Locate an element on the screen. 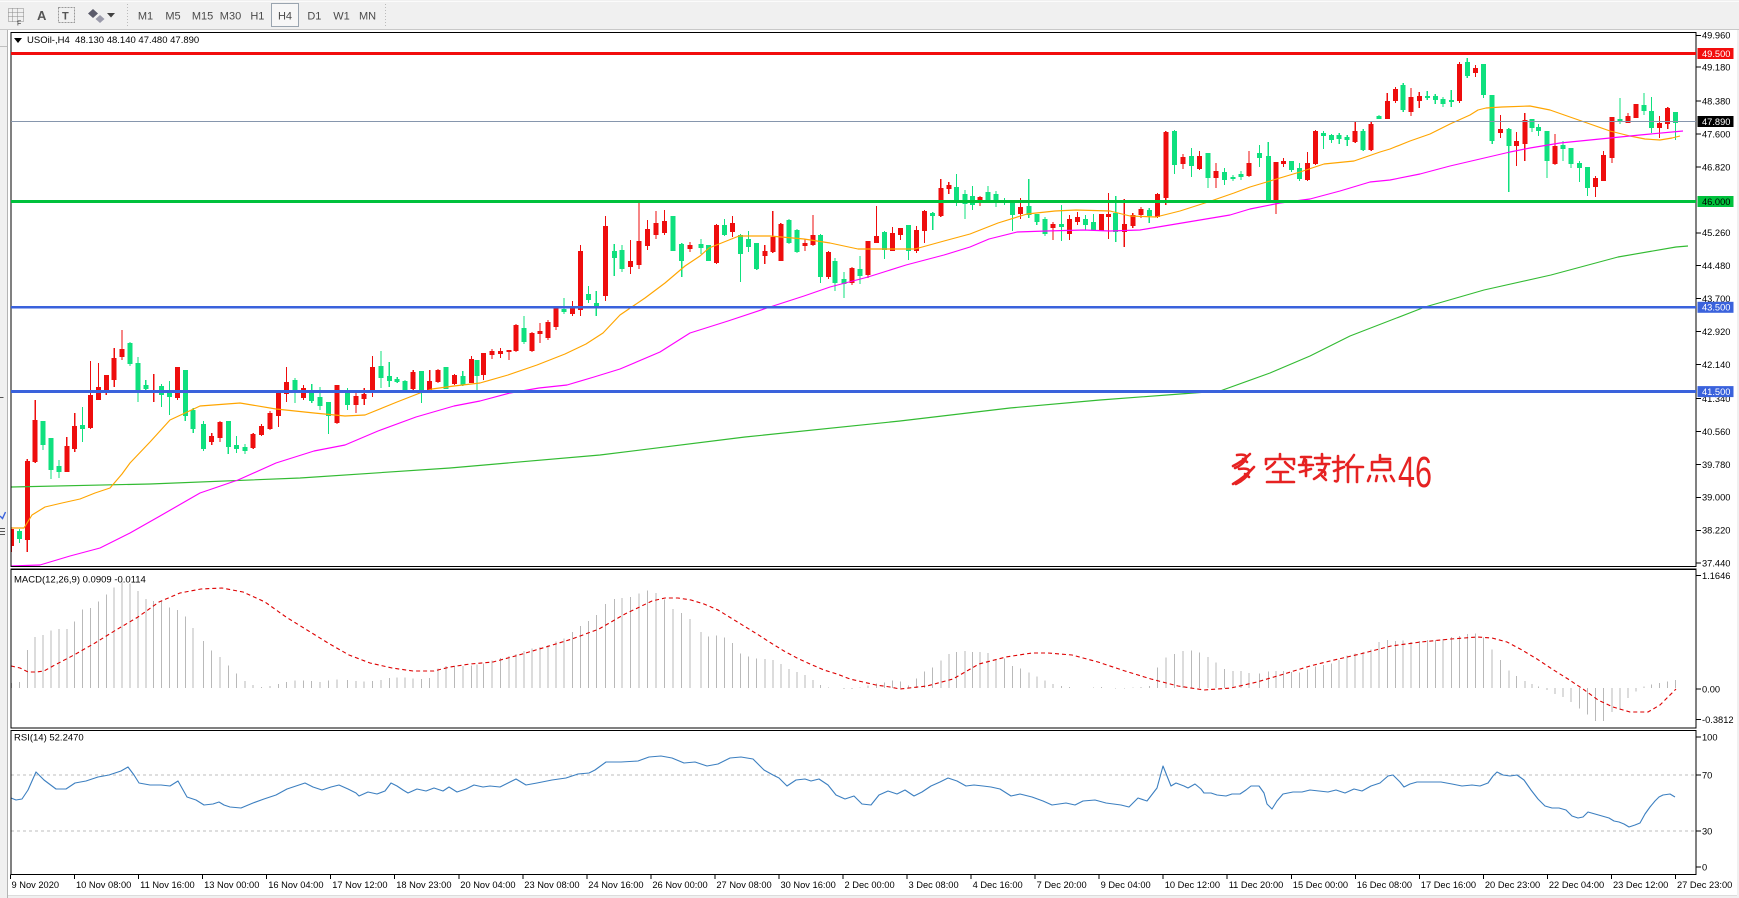  svg-text: 23 Dec 12:00 is located at coordinates (1640, 885).